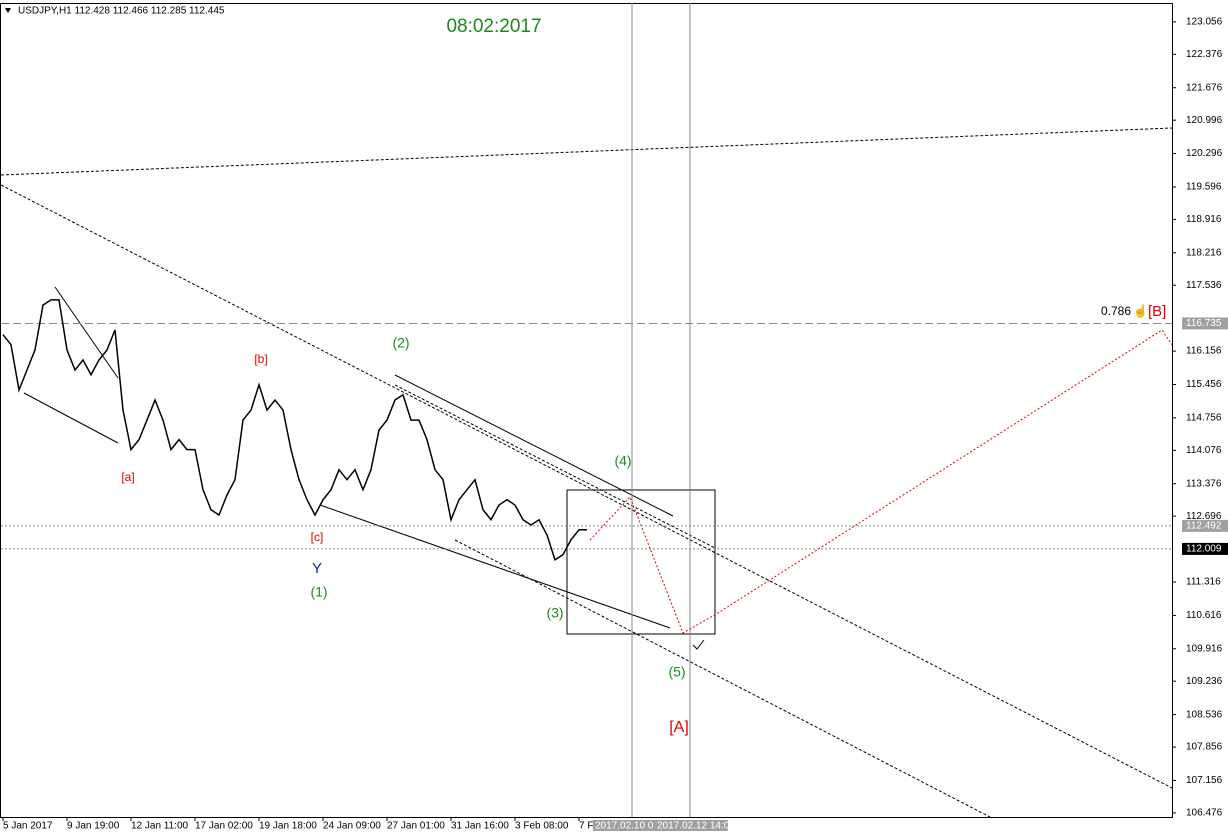 The height and width of the screenshot is (837, 1228). I want to click on price-label: 112.492, so click(1204, 526).